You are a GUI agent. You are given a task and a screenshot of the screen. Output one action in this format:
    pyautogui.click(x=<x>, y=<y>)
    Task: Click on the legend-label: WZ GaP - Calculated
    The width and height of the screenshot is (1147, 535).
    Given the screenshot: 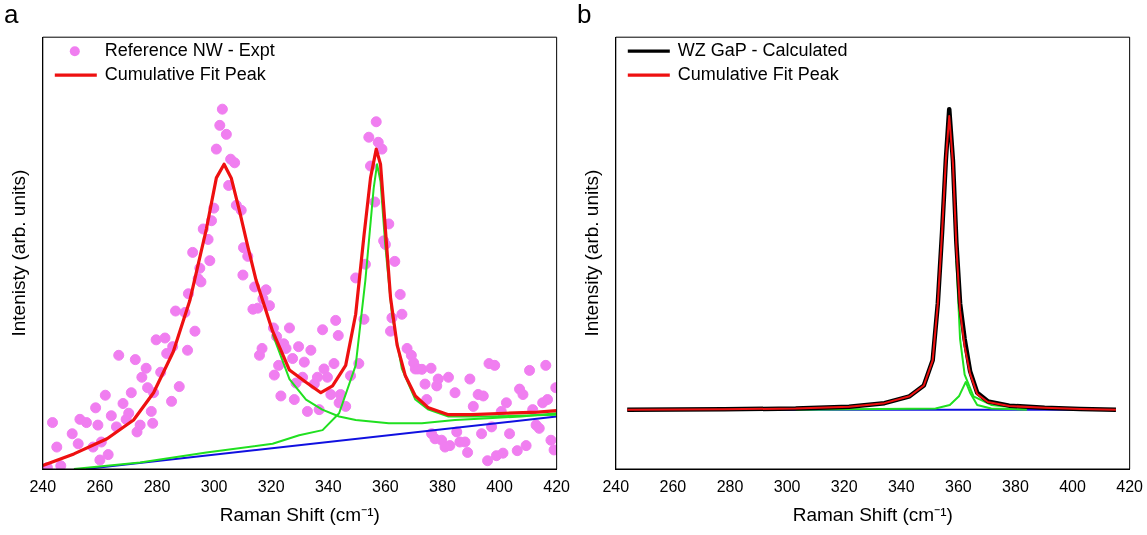 What is the action you would take?
    pyautogui.click(x=762, y=50)
    